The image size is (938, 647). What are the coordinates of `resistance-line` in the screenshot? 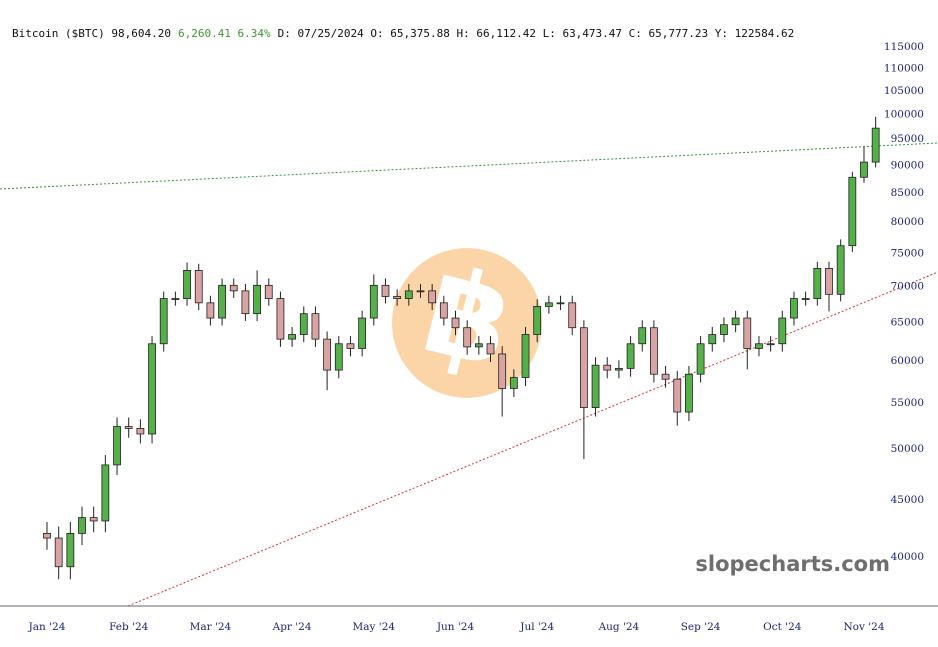 It's located at (469, 166).